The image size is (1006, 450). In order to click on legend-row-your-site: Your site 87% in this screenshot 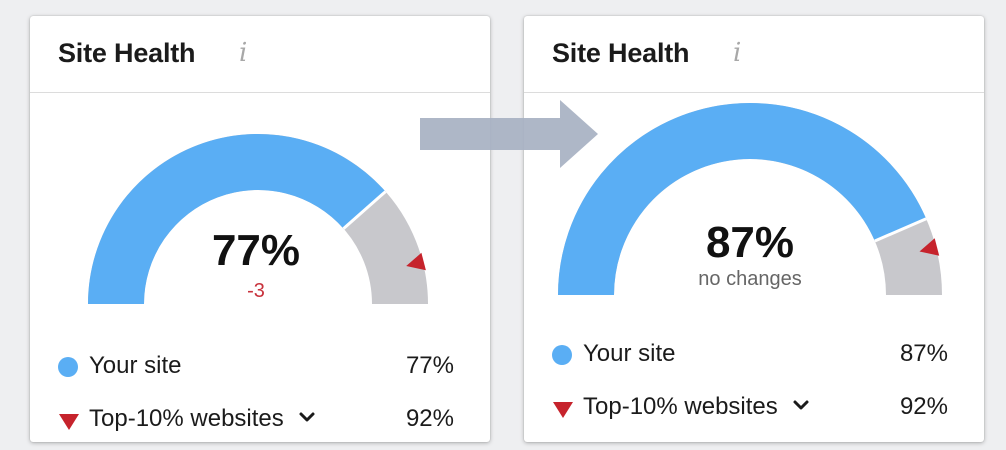, I will do `click(750, 354)`.